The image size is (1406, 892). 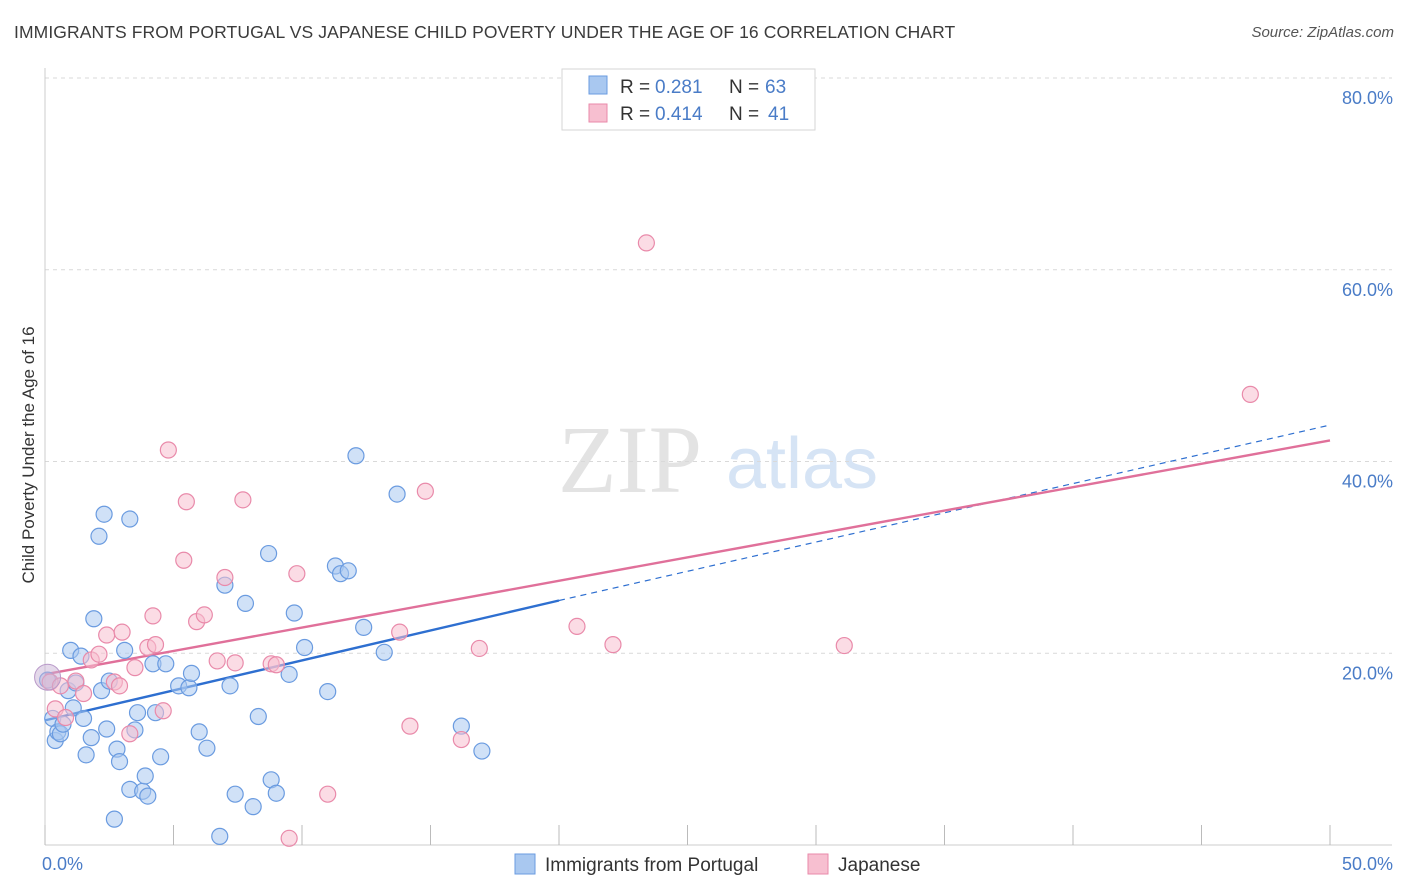 What do you see at coordinates (635, 114) in the screenshot?
I see `legend-r-label-2: R =` at bounding box center [635, 114].